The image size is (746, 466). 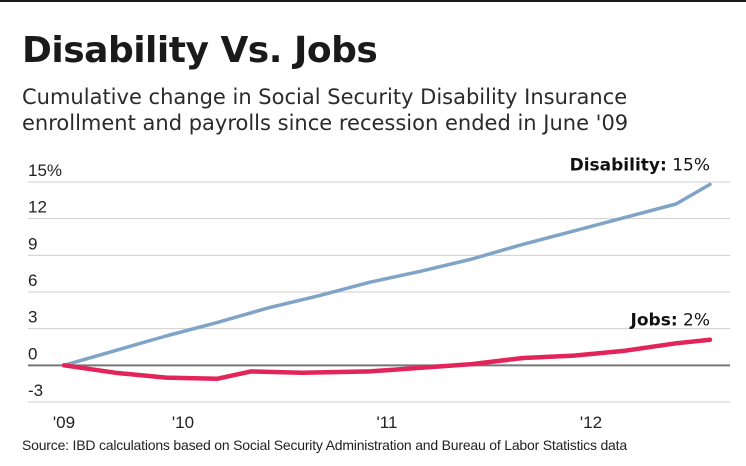 I want to click on y-tick-label: 15%, so click(x=45, y=170).